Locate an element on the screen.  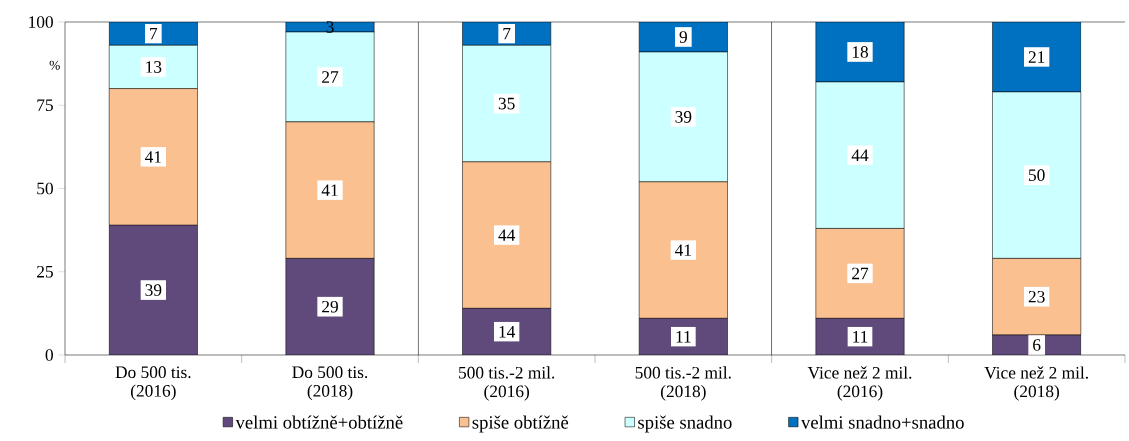
data-label: 21 is located at coordinates (1036, 57).